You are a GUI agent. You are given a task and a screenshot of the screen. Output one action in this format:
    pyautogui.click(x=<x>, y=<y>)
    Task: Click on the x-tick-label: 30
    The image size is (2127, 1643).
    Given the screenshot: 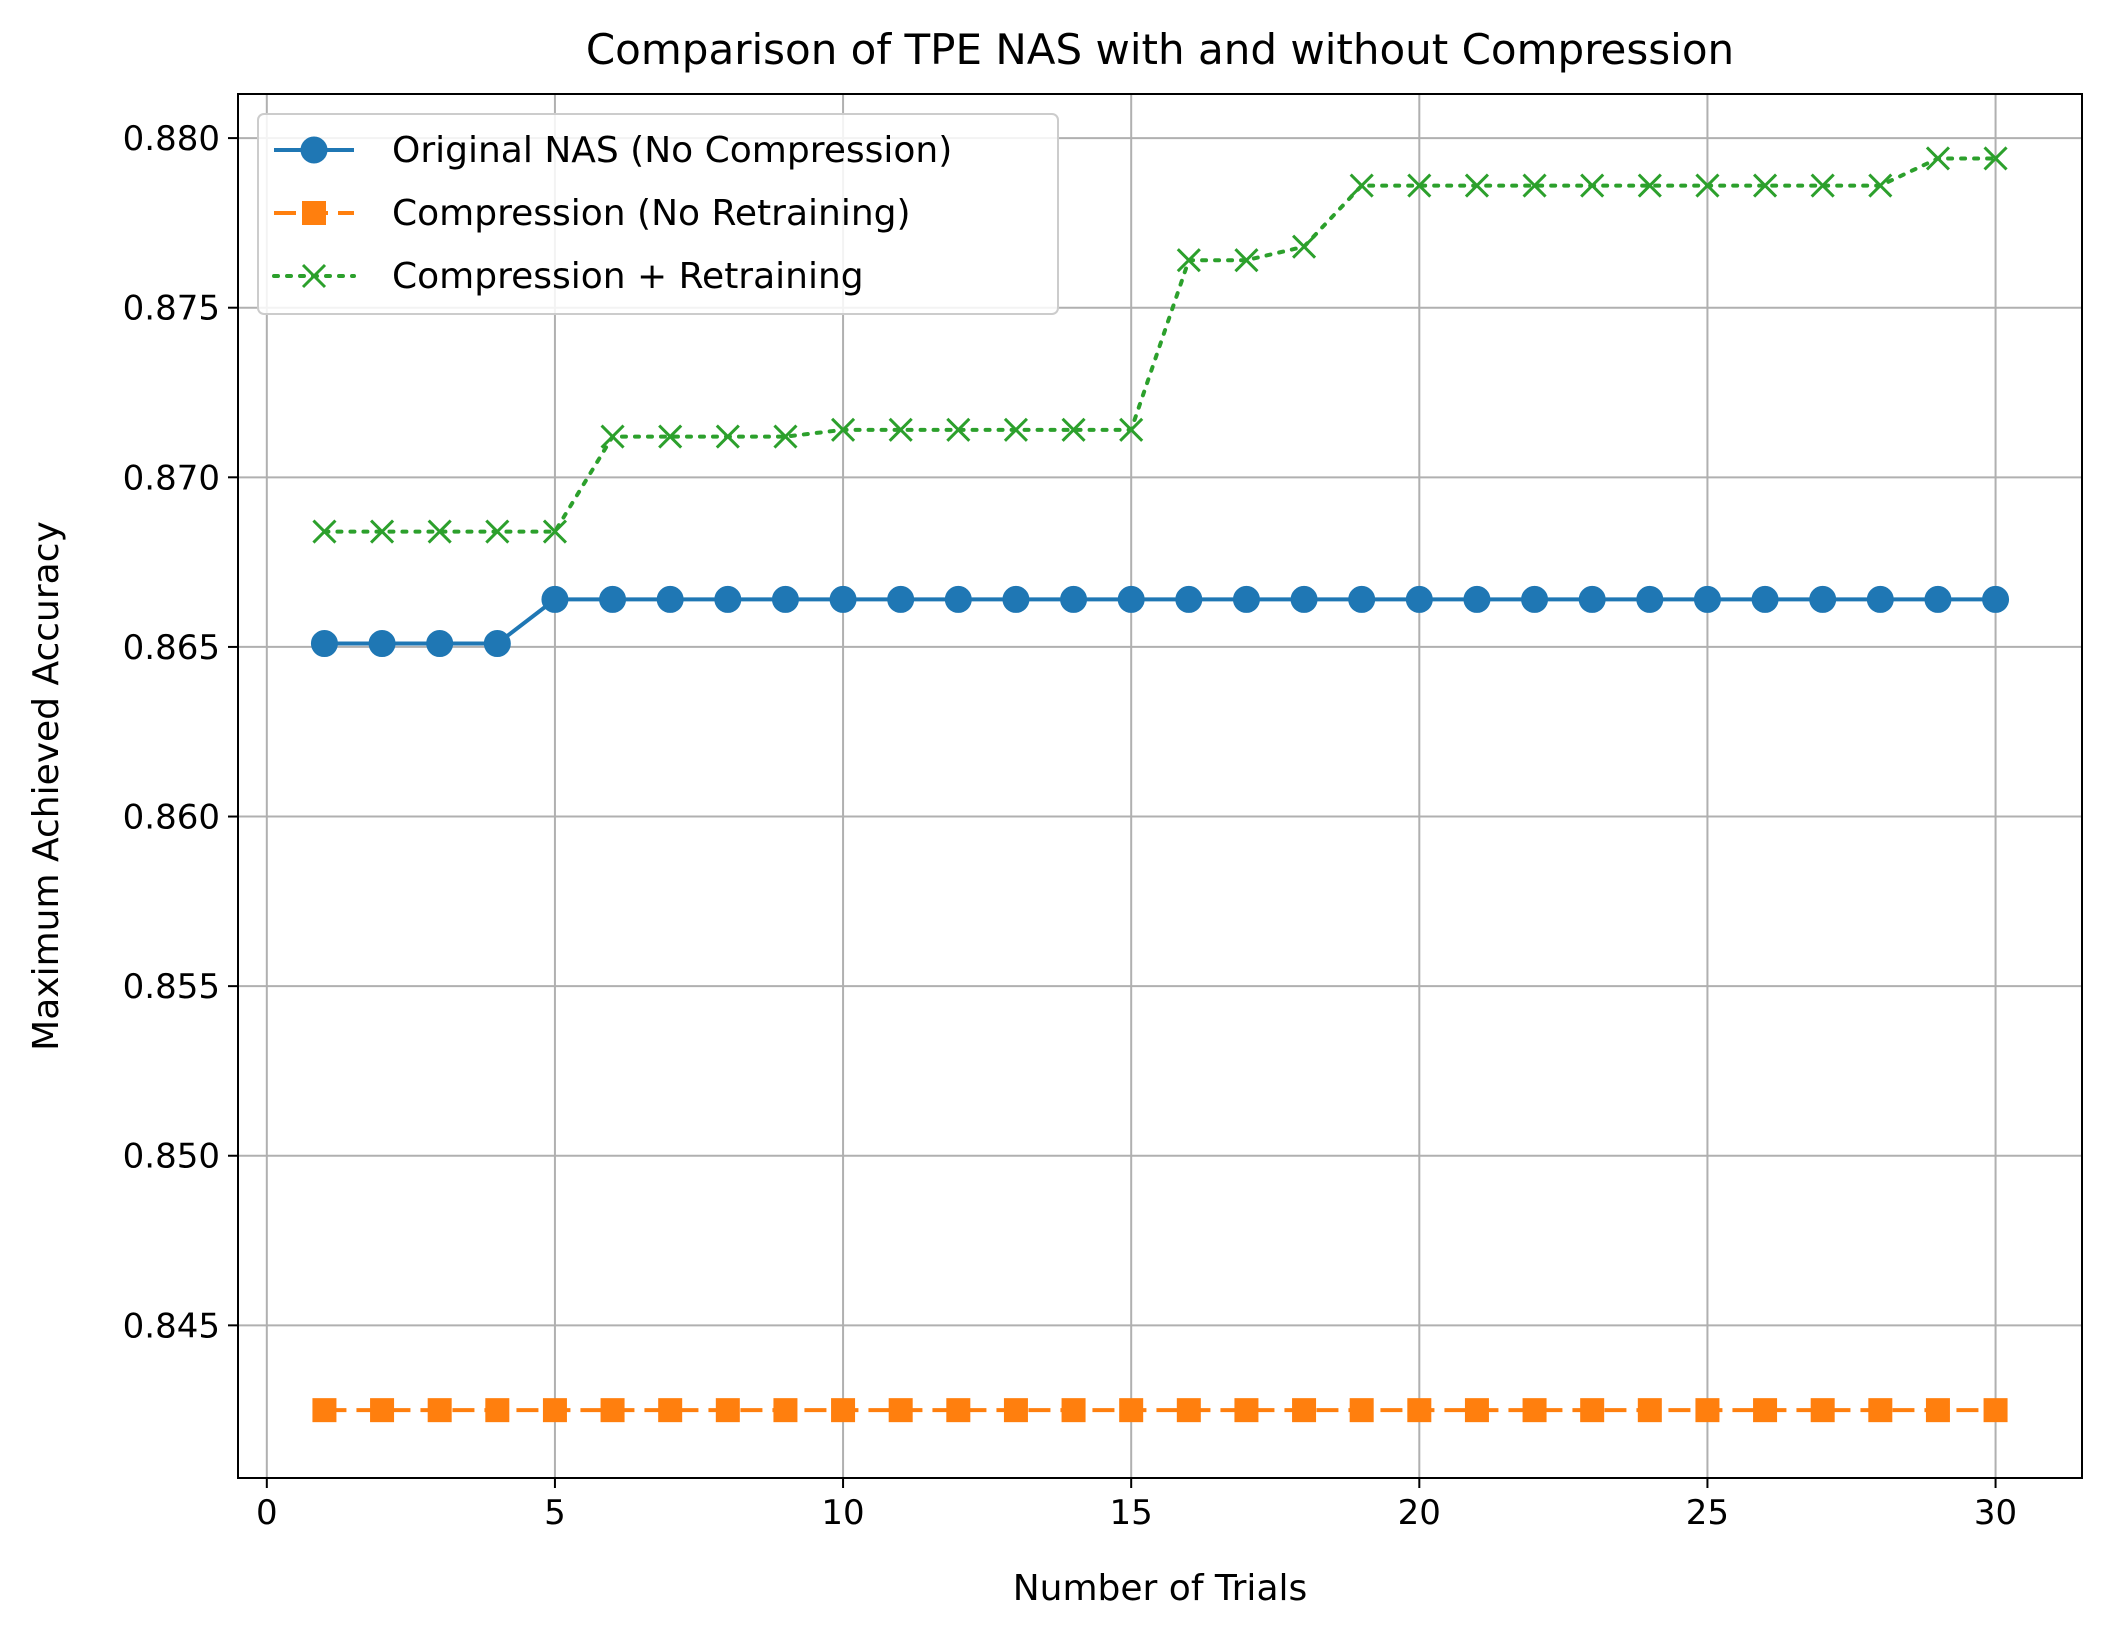 What is the action you would take?
    pyautogui.click(x=1995, y=1513)
    